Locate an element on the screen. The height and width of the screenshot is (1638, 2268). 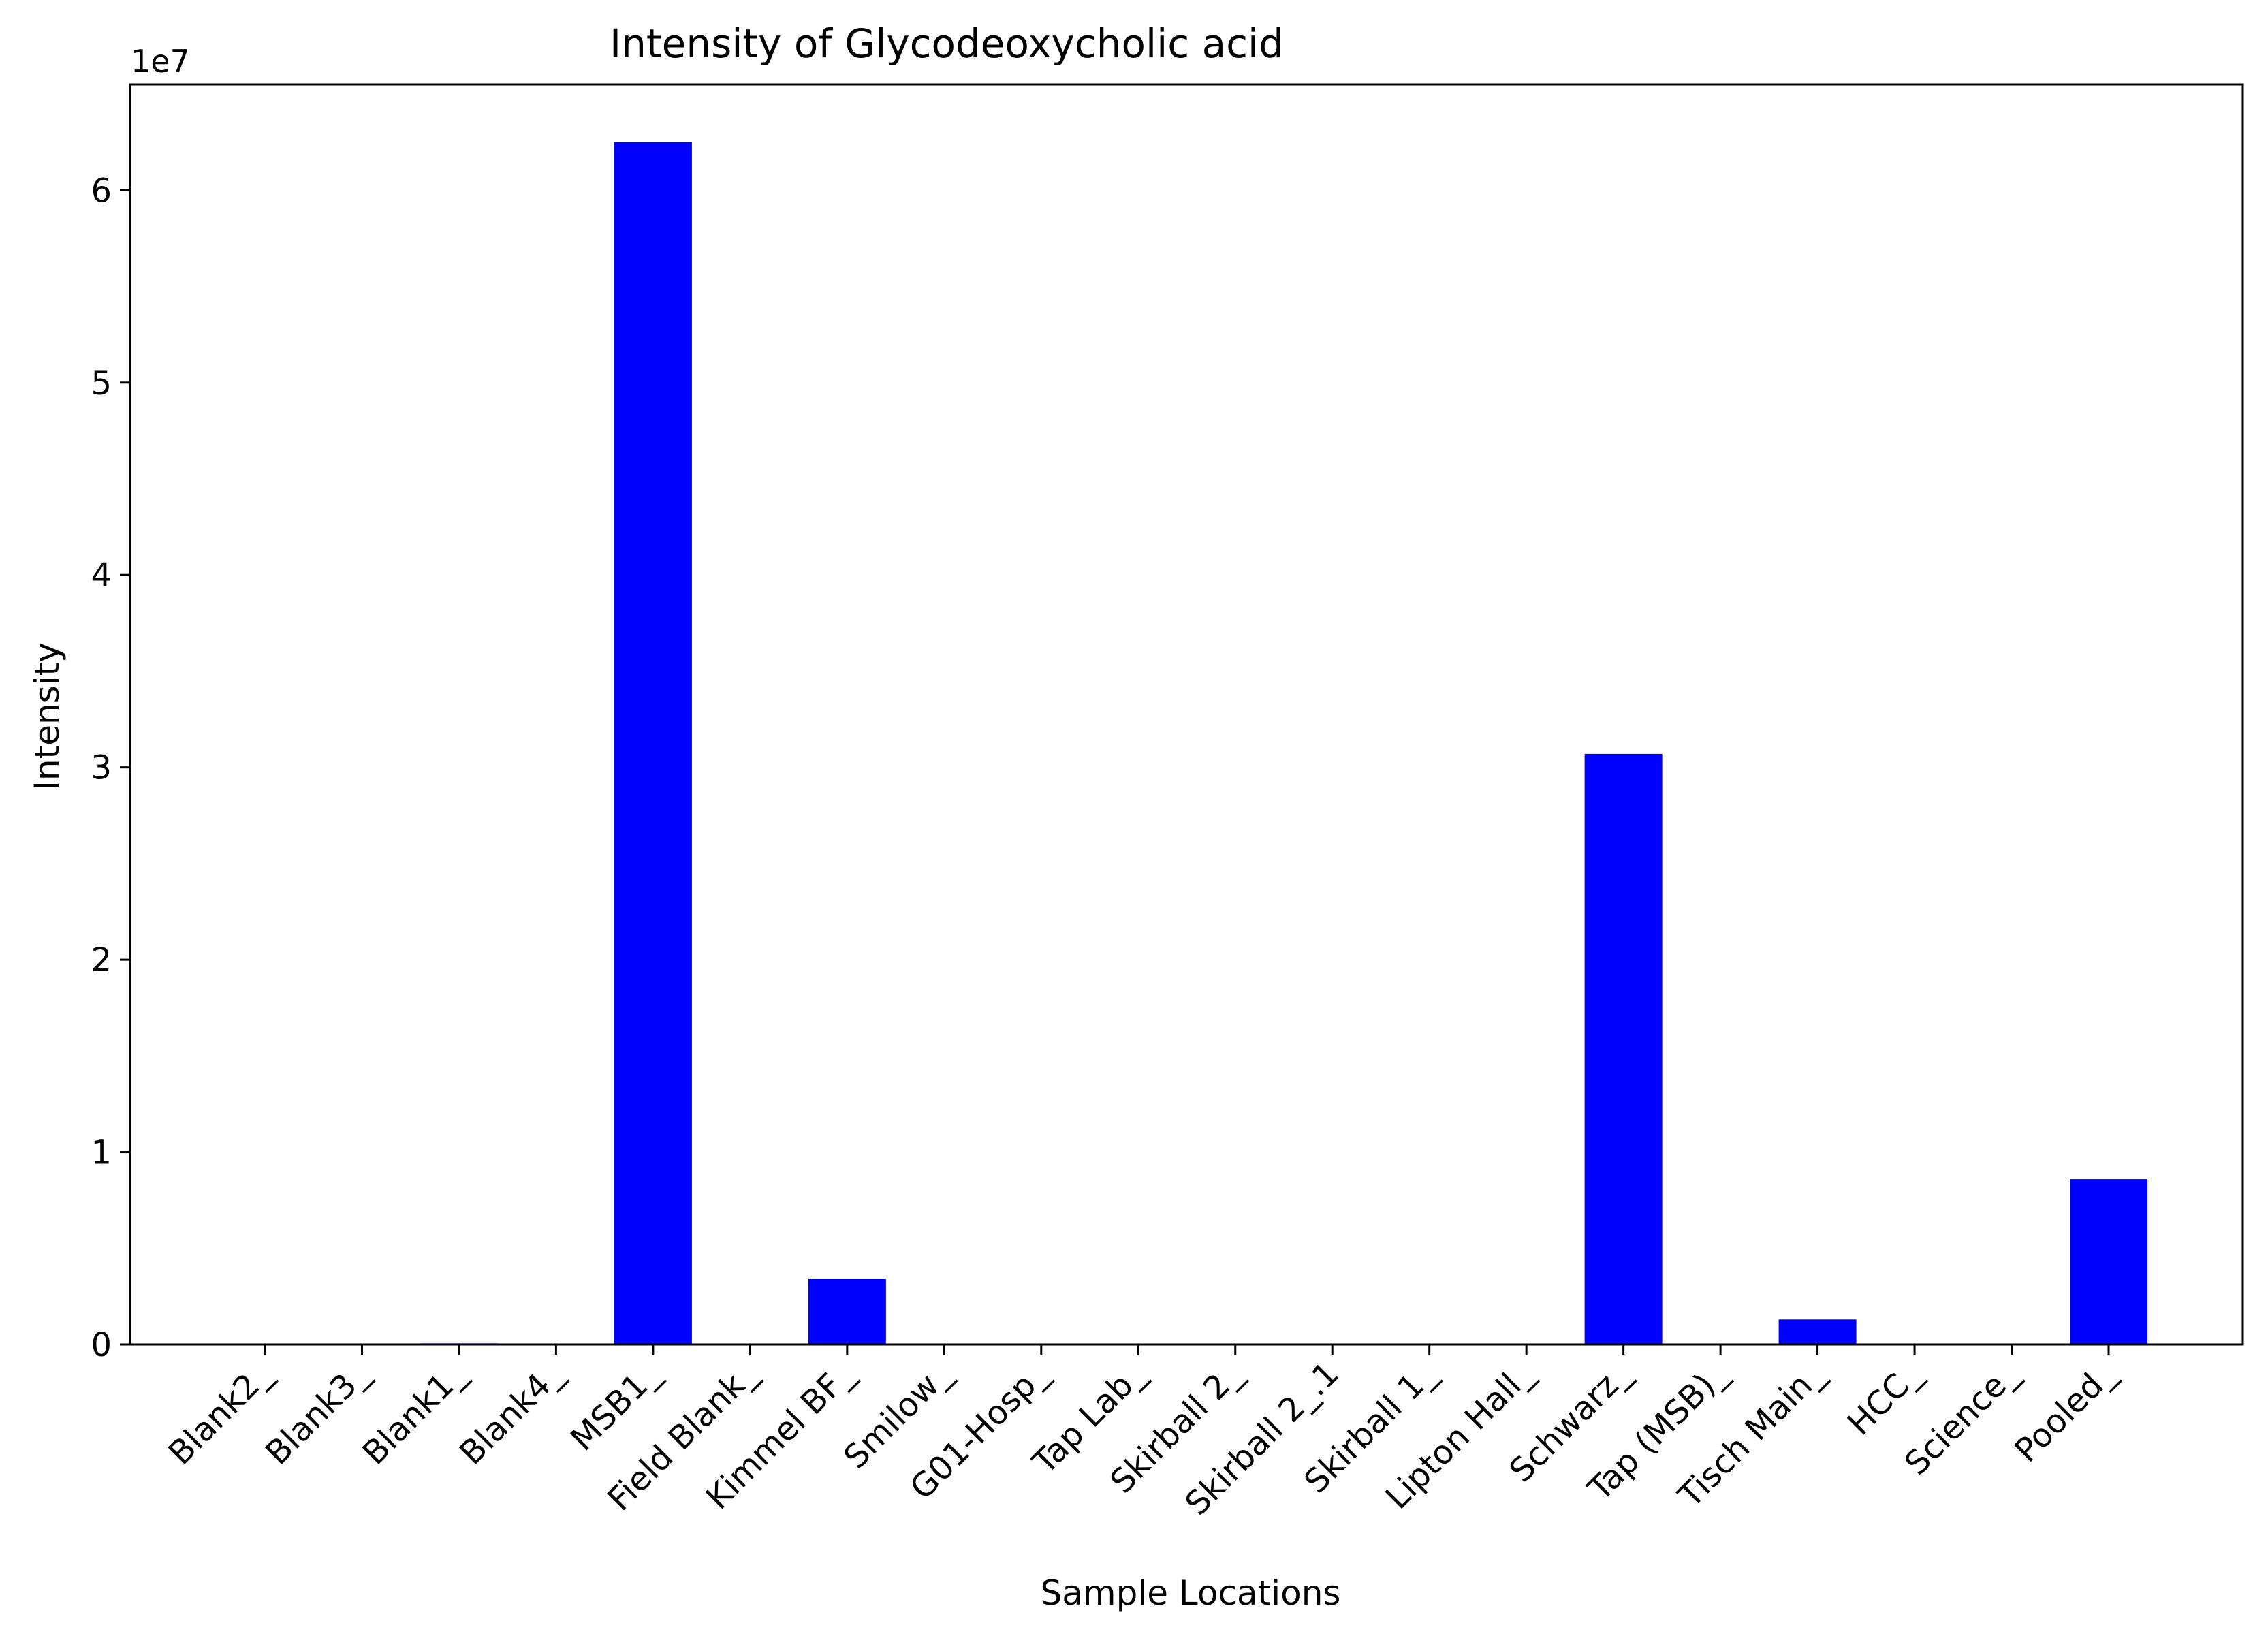
y-tick-label: 3 is located at coordinates (101, 768).